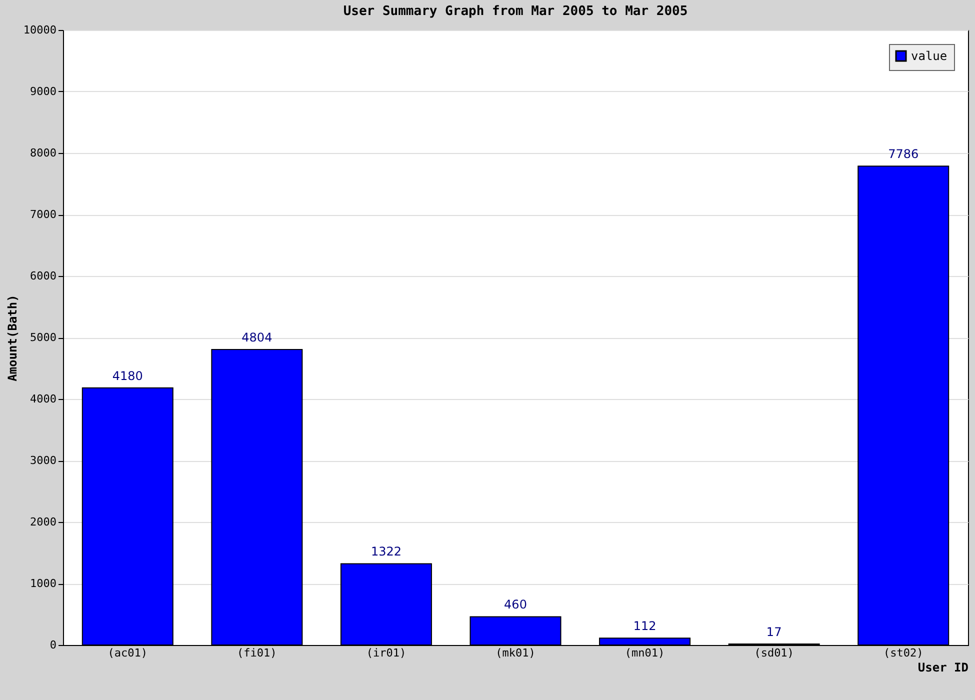 Image resolution: width=975 pixels, height=700 pixels. I want to click on y-tick-label: 10000, so click(39, 30).